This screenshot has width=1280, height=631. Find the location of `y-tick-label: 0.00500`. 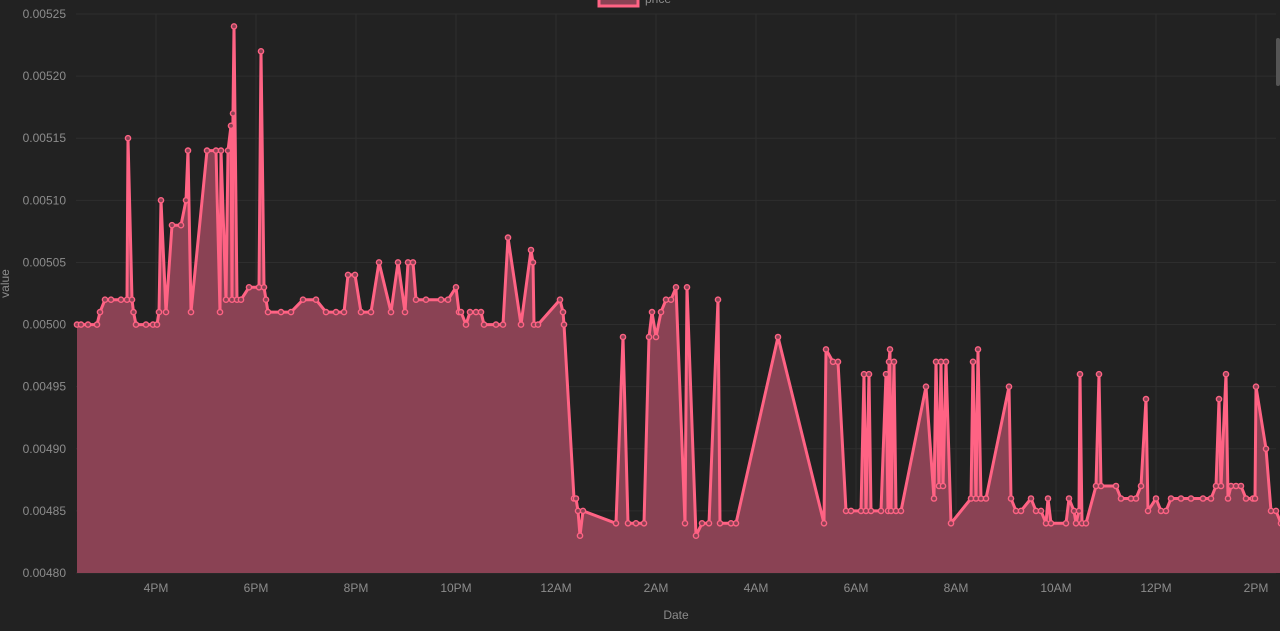

y-tick-label: 0.00500 is located at coordinates (45, 325).